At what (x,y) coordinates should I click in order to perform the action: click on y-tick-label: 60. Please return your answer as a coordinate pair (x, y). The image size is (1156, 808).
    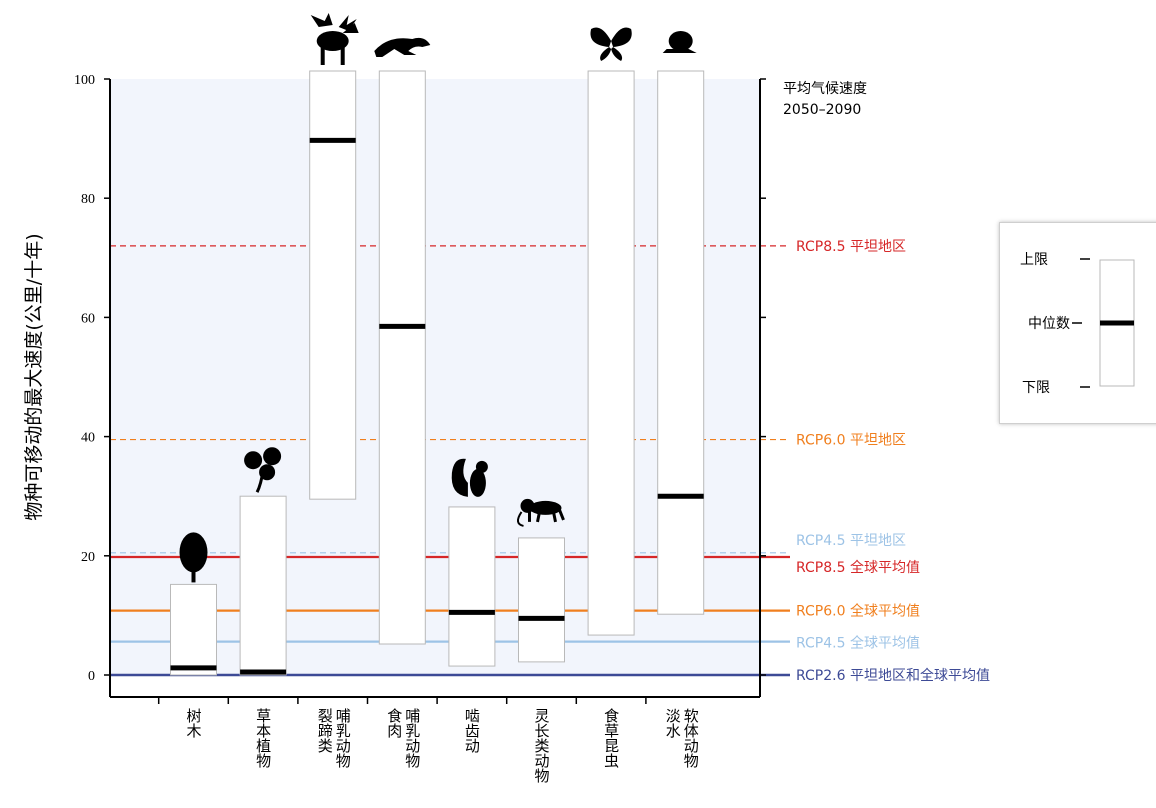
    Looking at the image, I should click on (88, 318).